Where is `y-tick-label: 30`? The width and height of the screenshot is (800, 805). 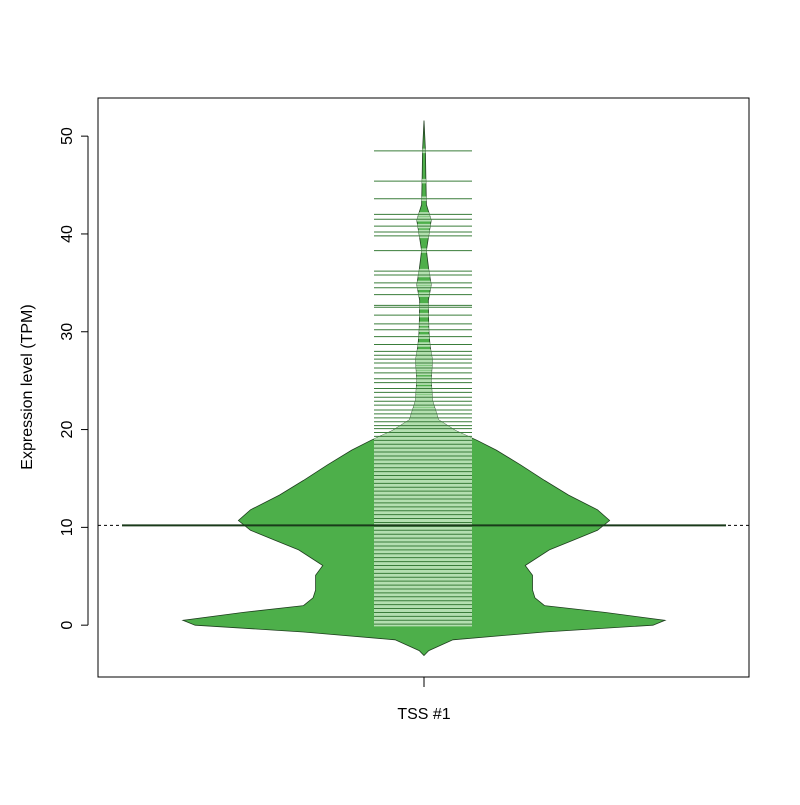
y-tick-label: 30 is located at coordinates (67, 332).